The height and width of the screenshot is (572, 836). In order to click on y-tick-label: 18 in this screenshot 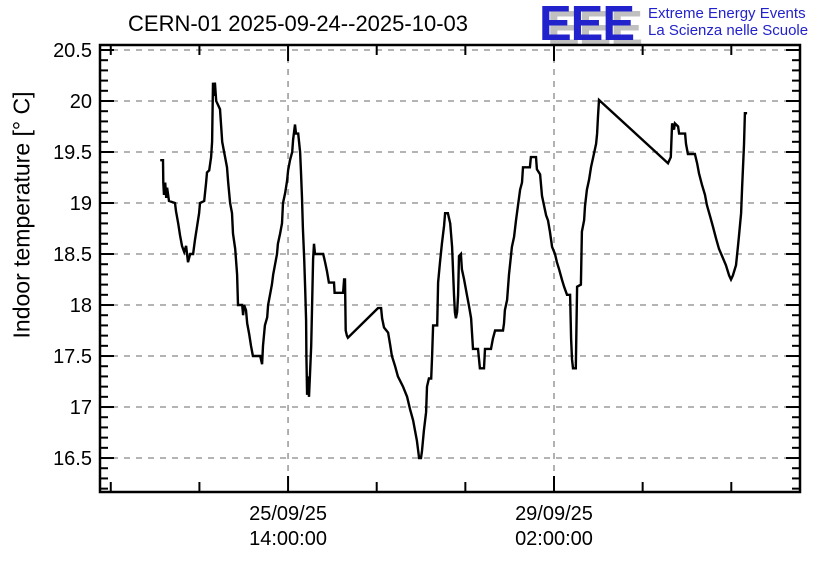, I will do `click(81, 306)`.